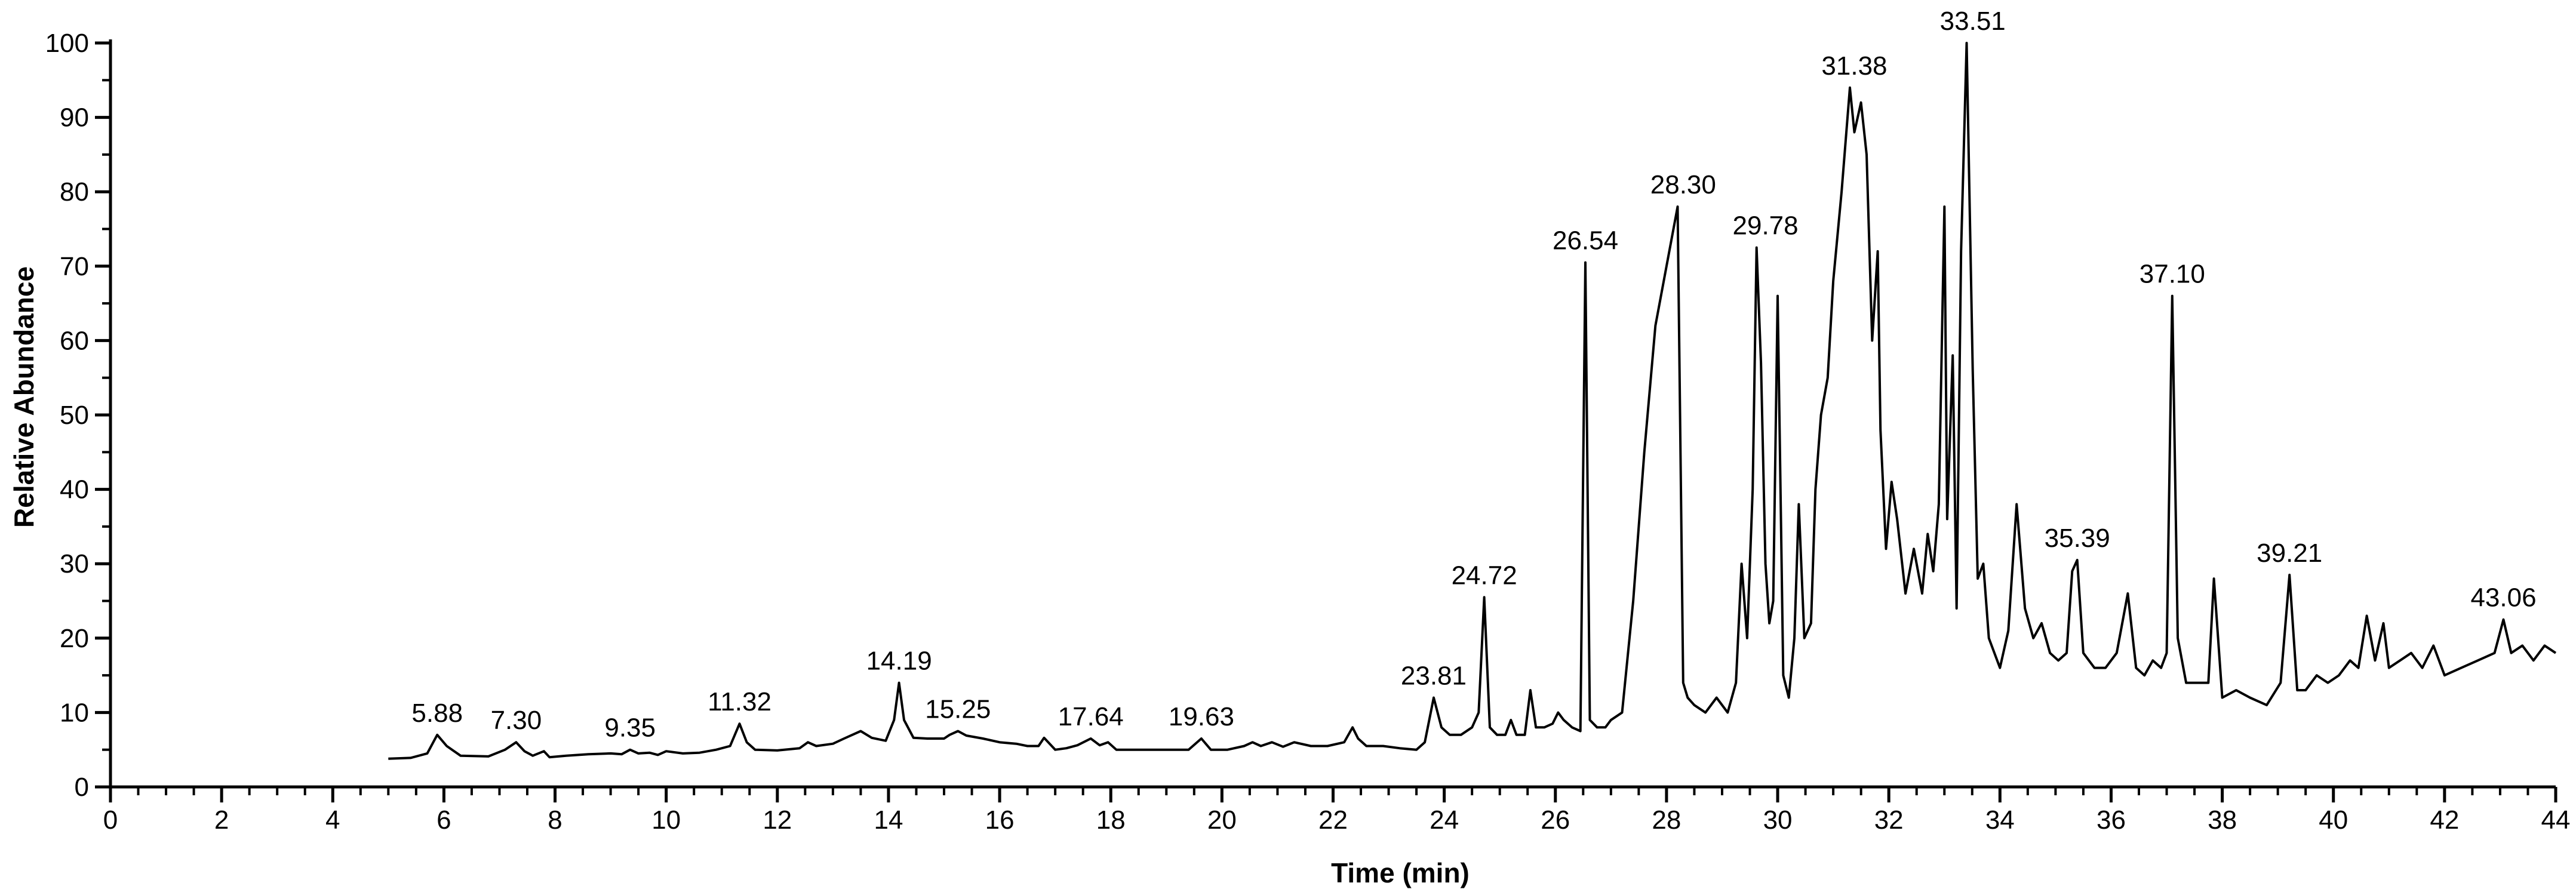 The image size is (2576, 892). I want to click on x-tick-label: 42, so click(2444, 820).